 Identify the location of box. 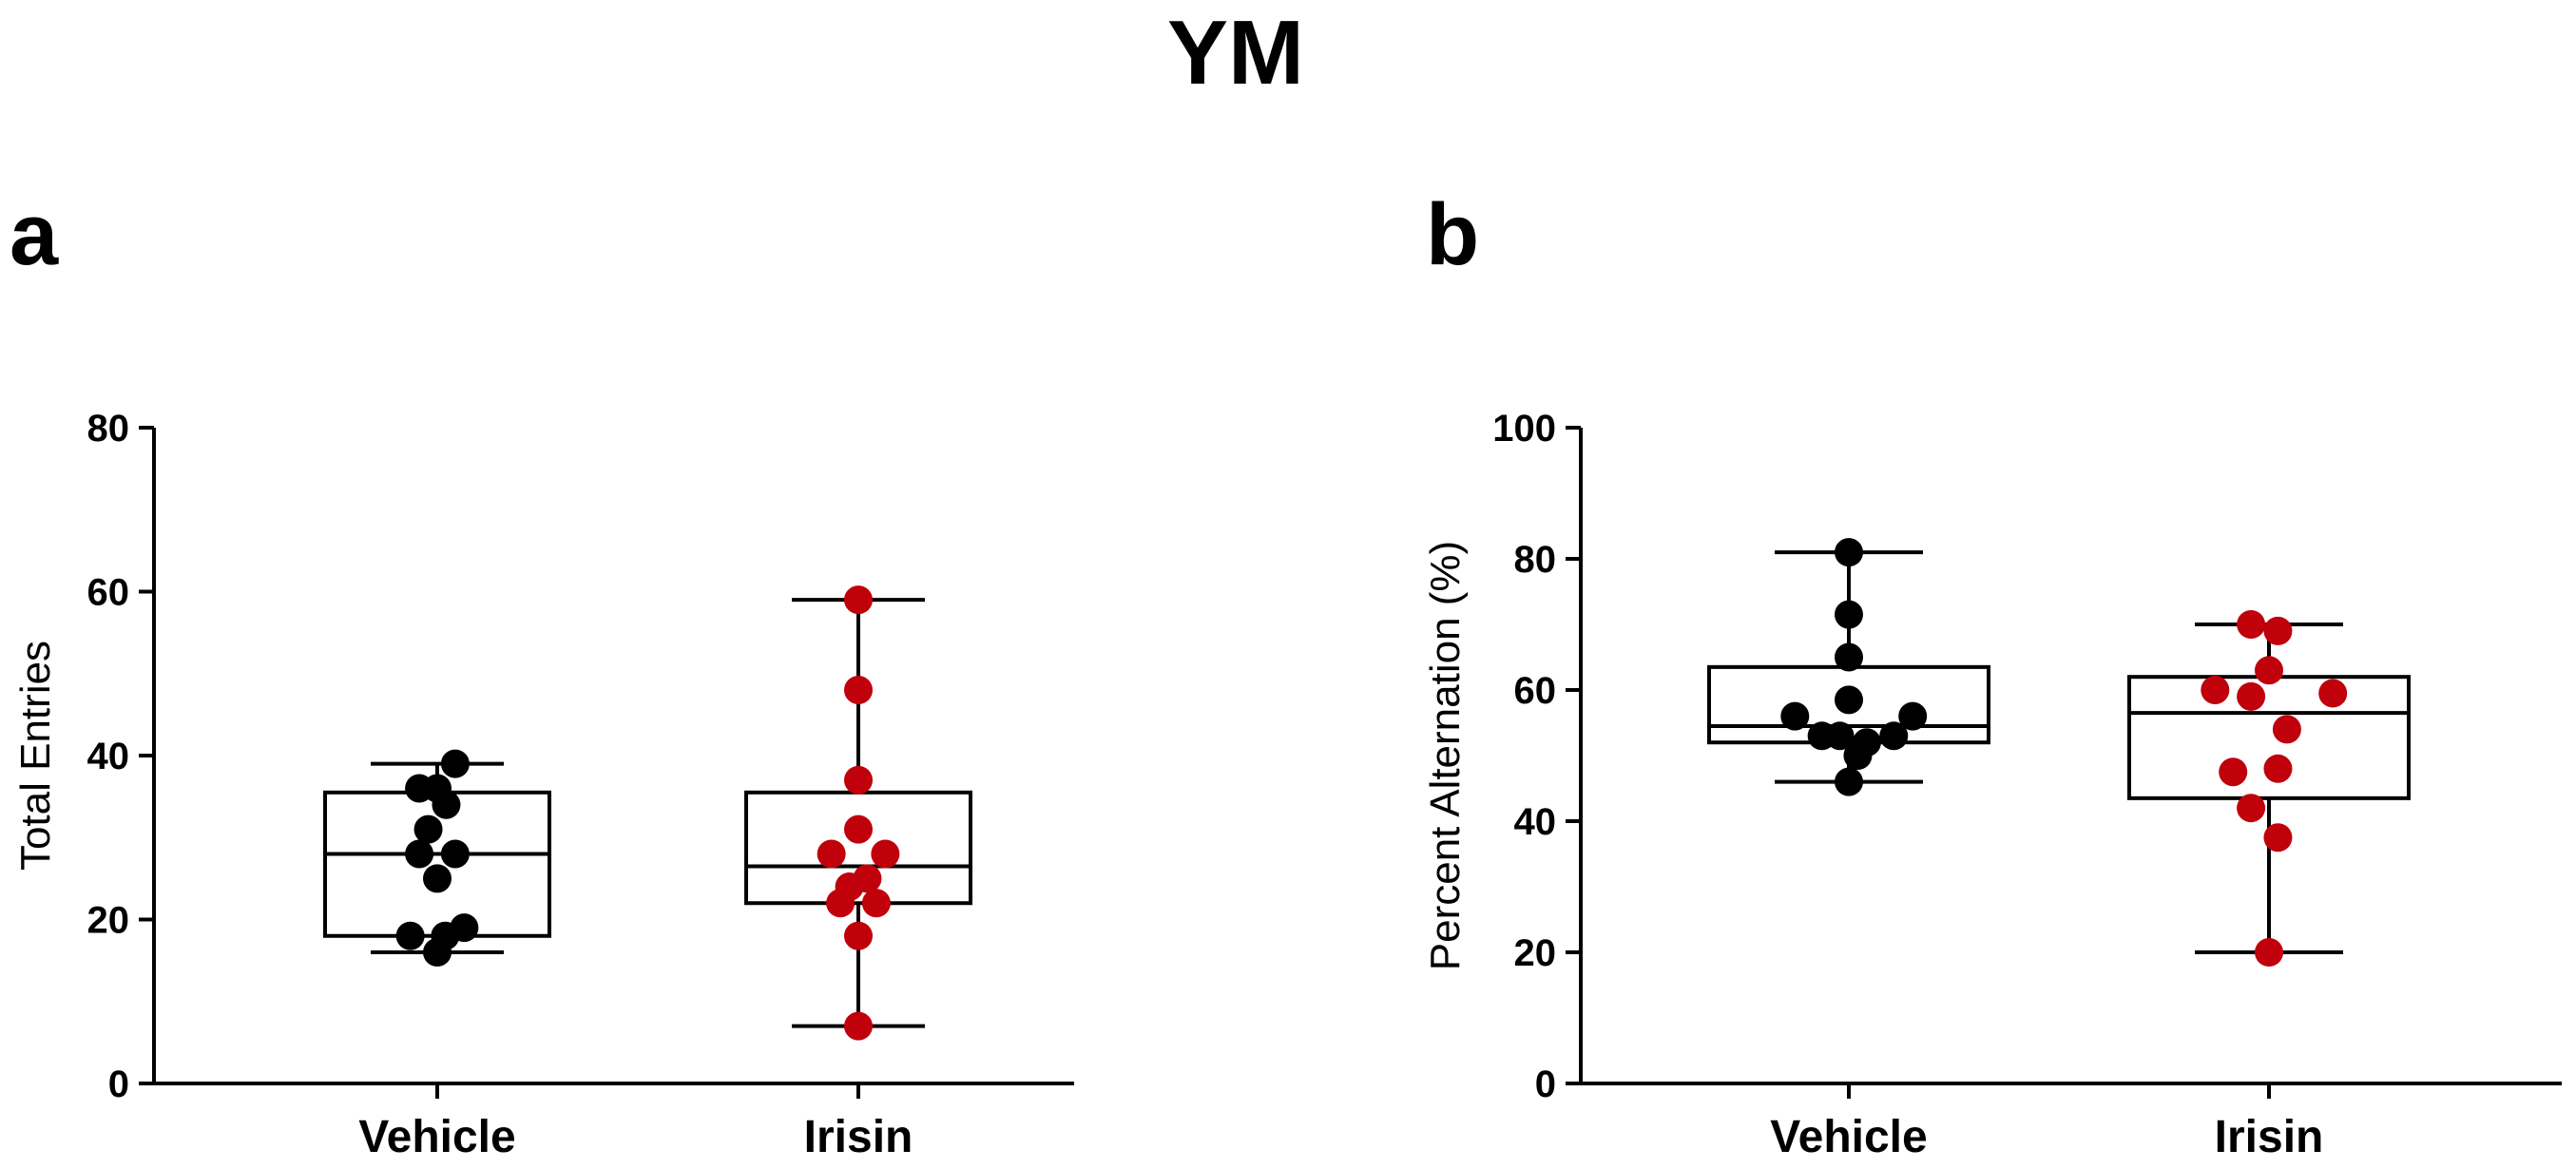
(2269, 737).